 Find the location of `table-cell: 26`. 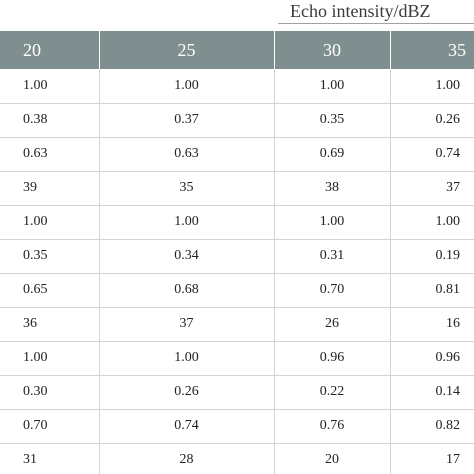

table-cell: 26 is located at coordinates (331, 324).